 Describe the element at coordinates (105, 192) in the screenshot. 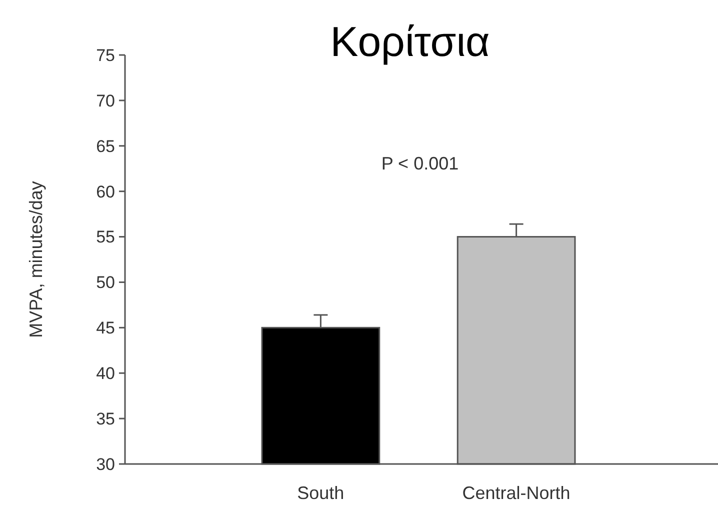

I see `y-tick-label: 60` at that location.